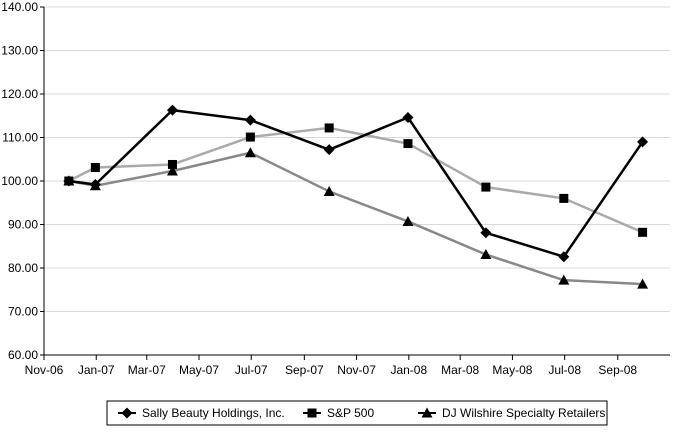  Describe the element at coordinates (304, 370) in the screenshot. I see `x-tick-label: Sep-07` at that location.